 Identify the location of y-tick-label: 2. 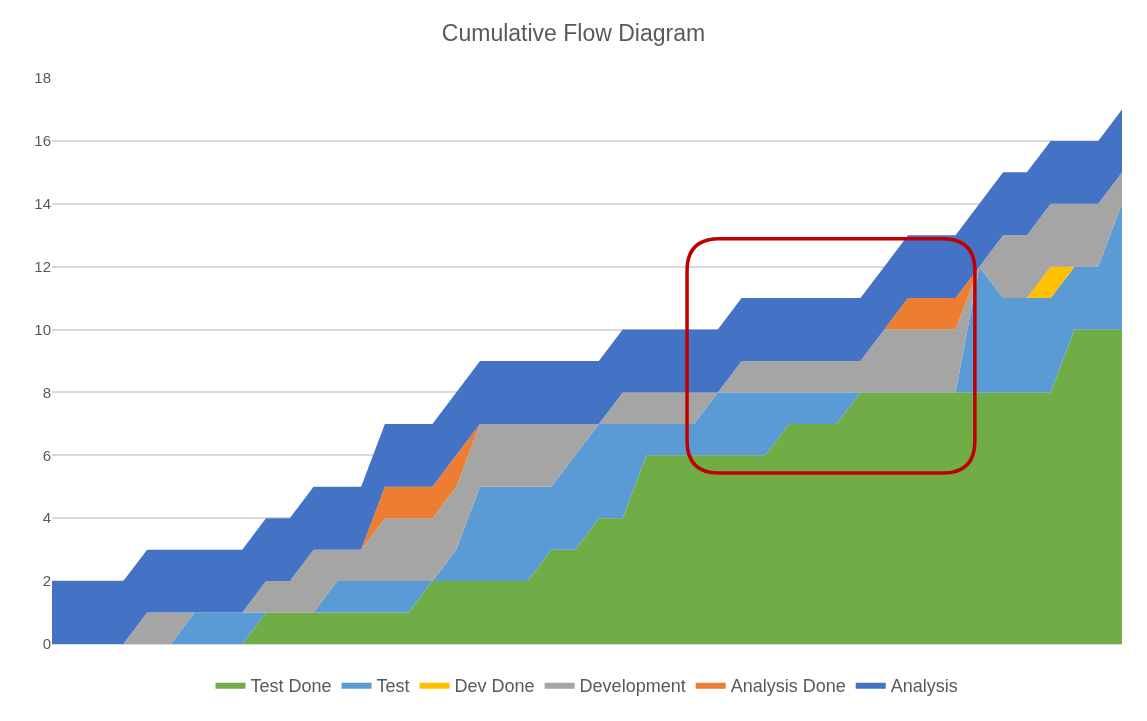
(46, 581).